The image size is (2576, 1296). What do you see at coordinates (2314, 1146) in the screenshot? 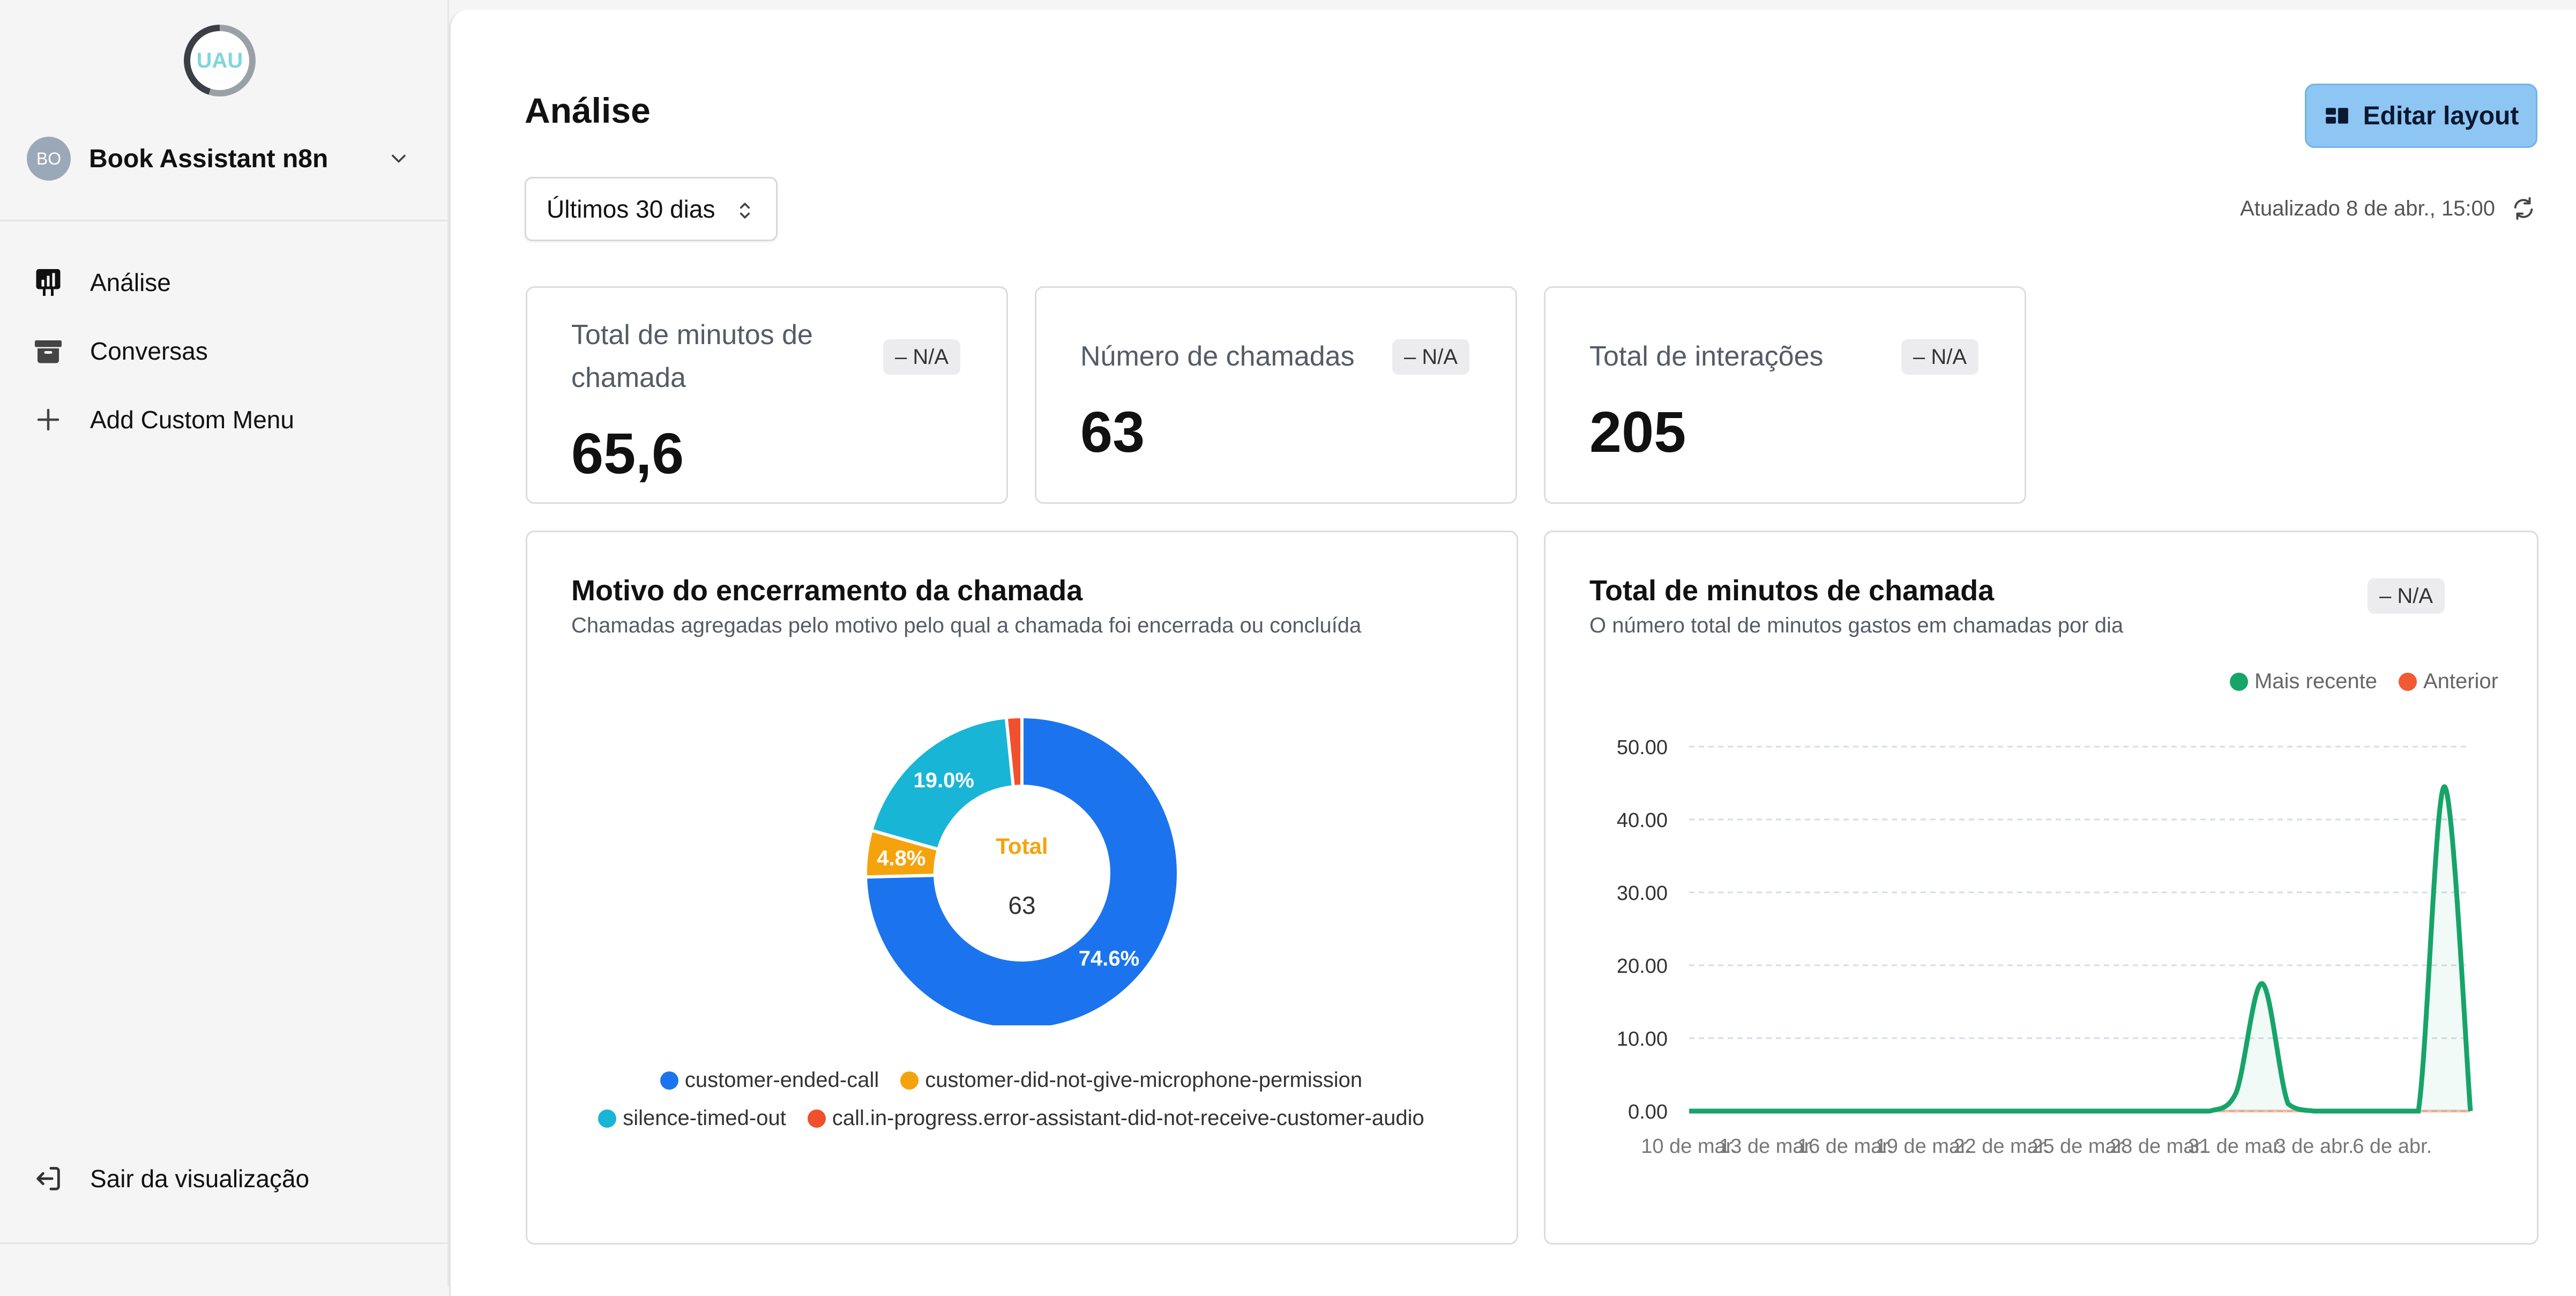
I see `x-tick-label: 3 de abr.` at bounding box center [2314, 1146].